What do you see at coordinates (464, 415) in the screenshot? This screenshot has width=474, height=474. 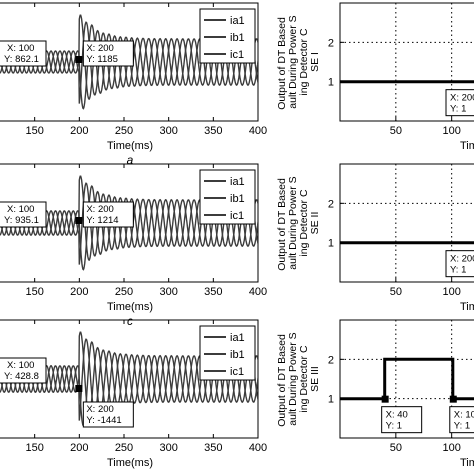 I see `datatip-x: X: 101` at bounding box center [464, 415].